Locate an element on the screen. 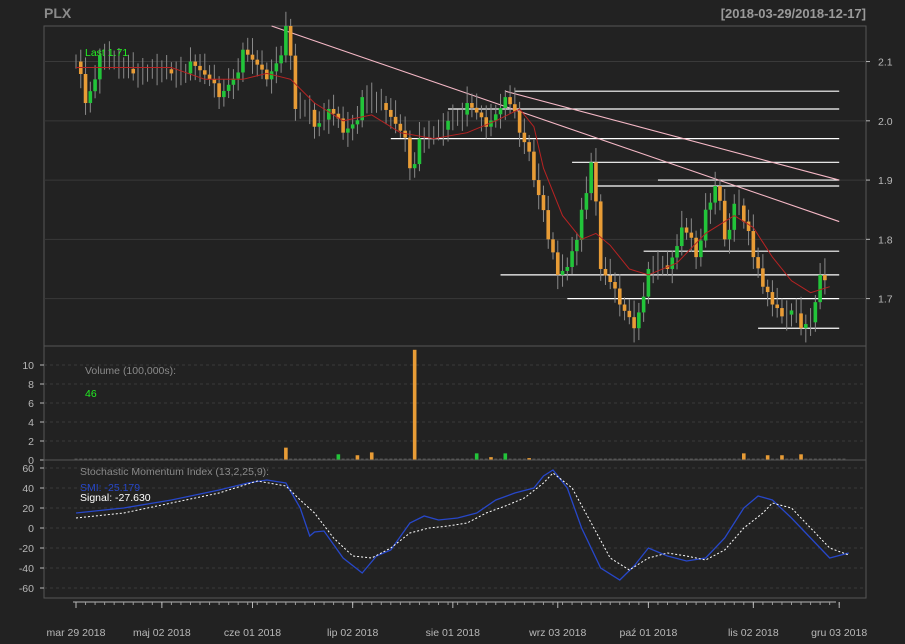 This screenshot has width=905, height=644. price-y-tick-label: 1.8 is located at coordinates (885, 240).